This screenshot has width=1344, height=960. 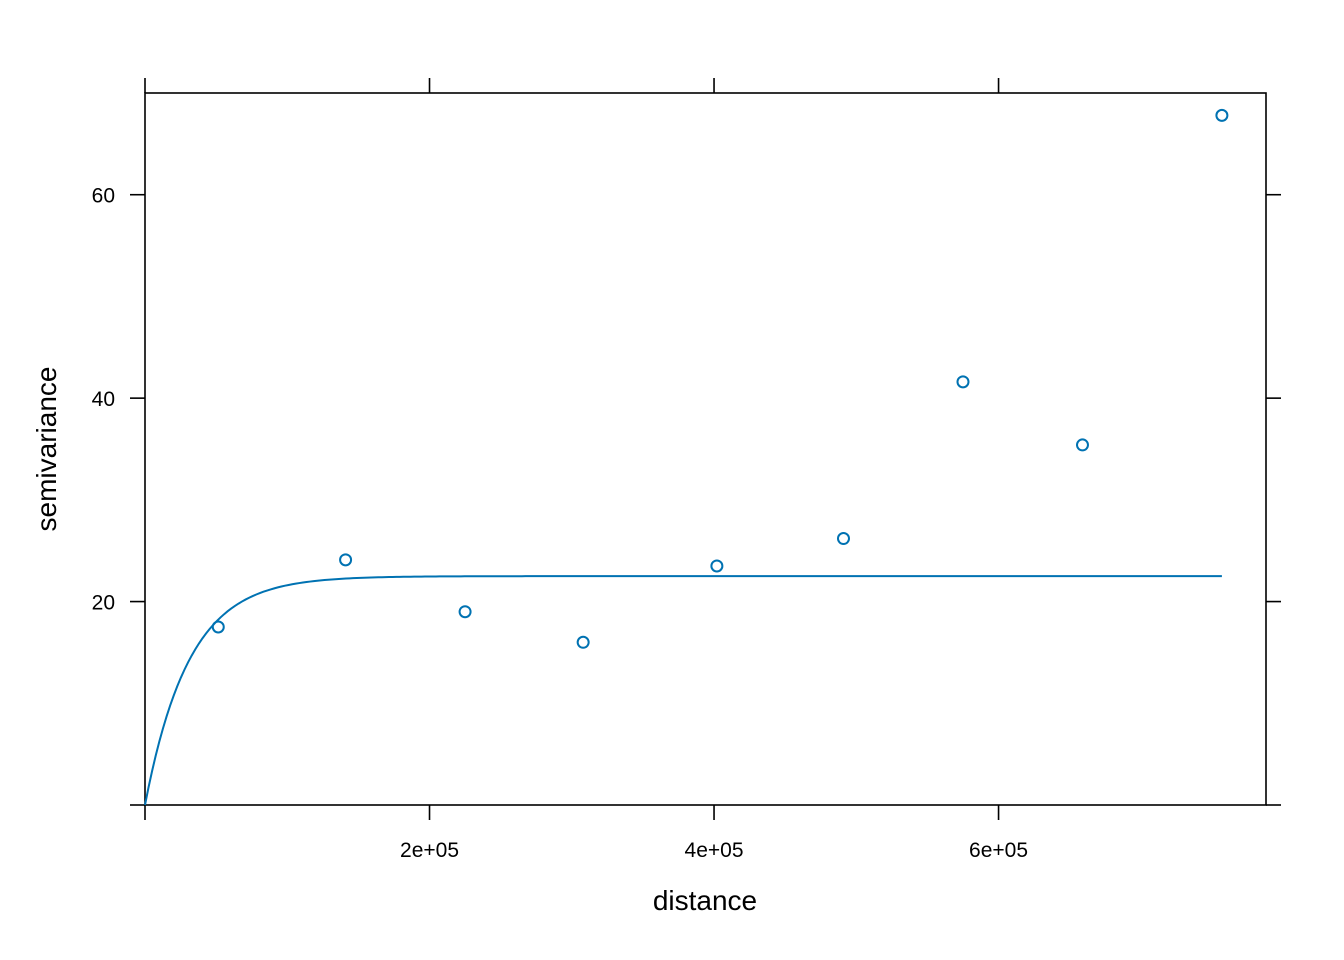 I want to click on x-tick-label: 2e+05, so click(x=429, y=850).